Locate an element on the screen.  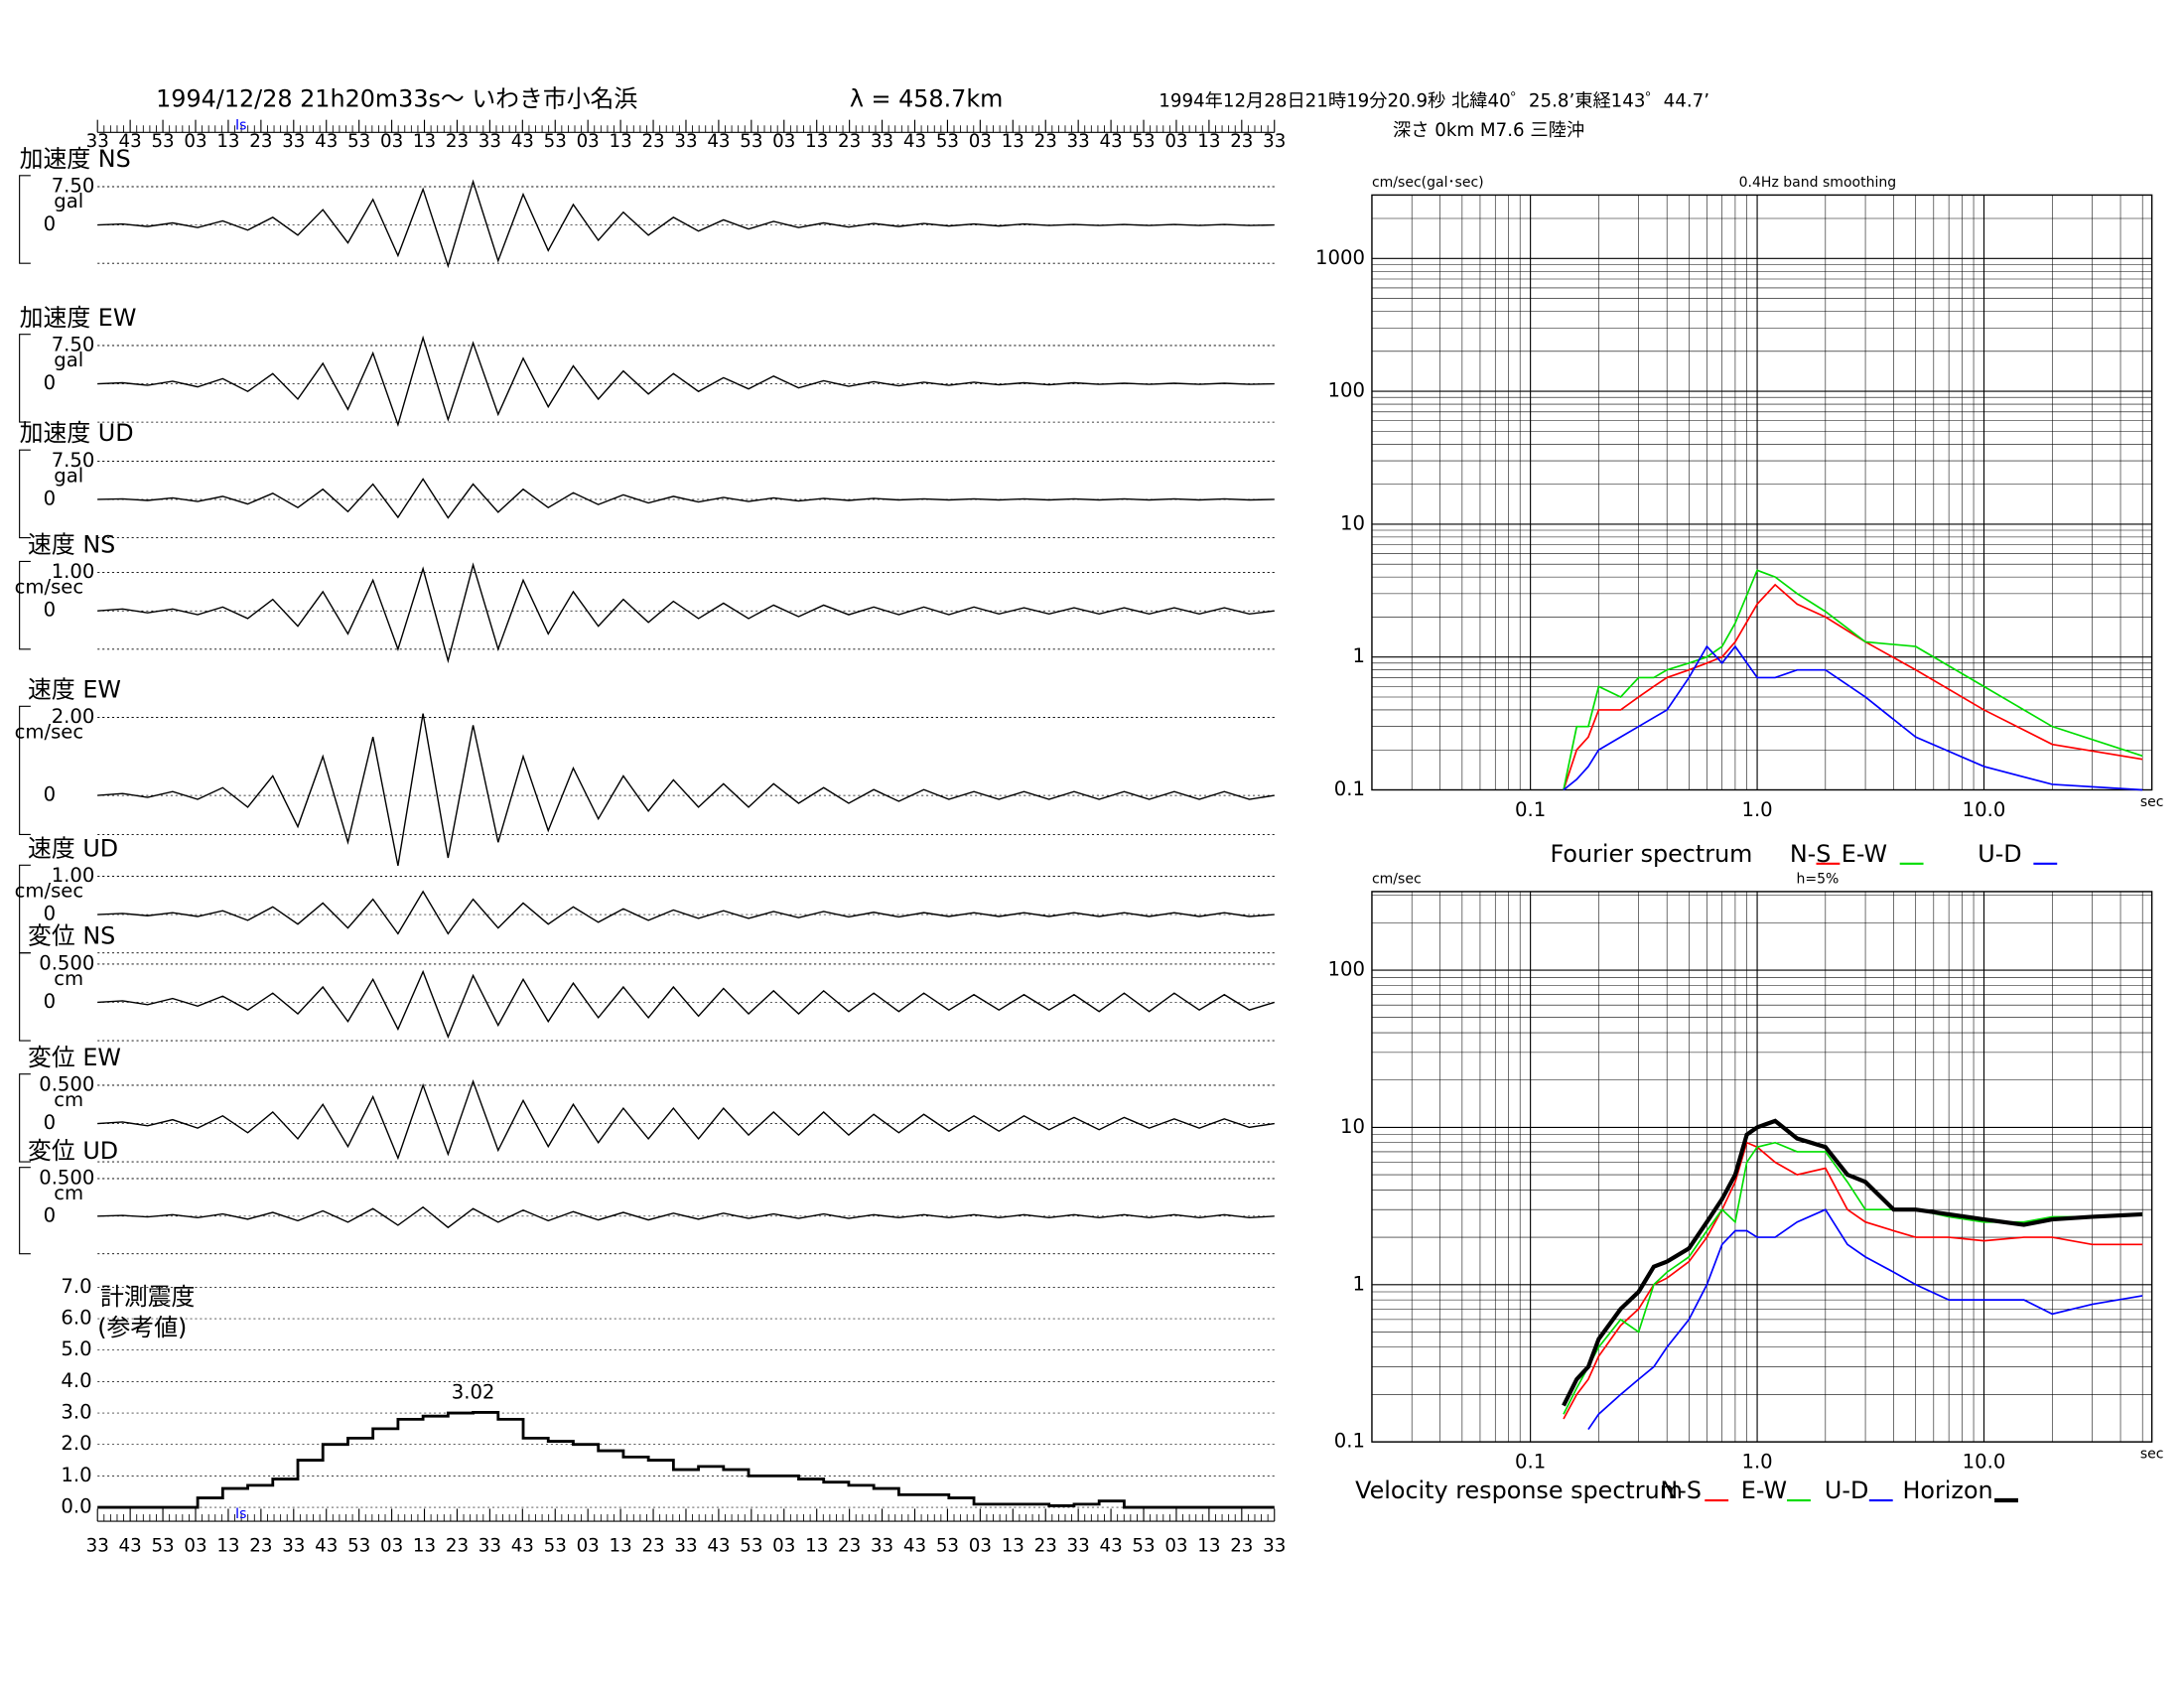
y-tick-label: 0.1 is located at coordinates (1349, 1441).